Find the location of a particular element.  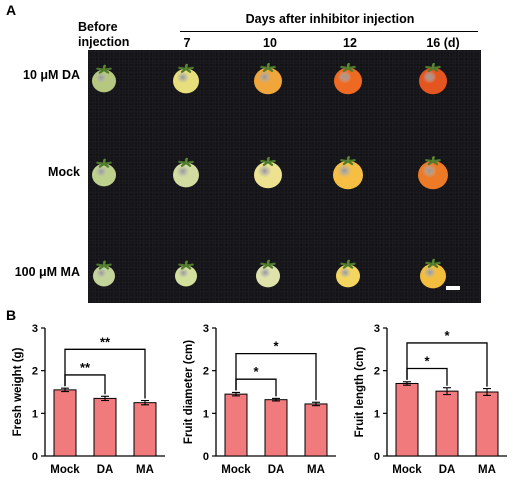

panel-a-label: A is located at coordinates (11, 10).